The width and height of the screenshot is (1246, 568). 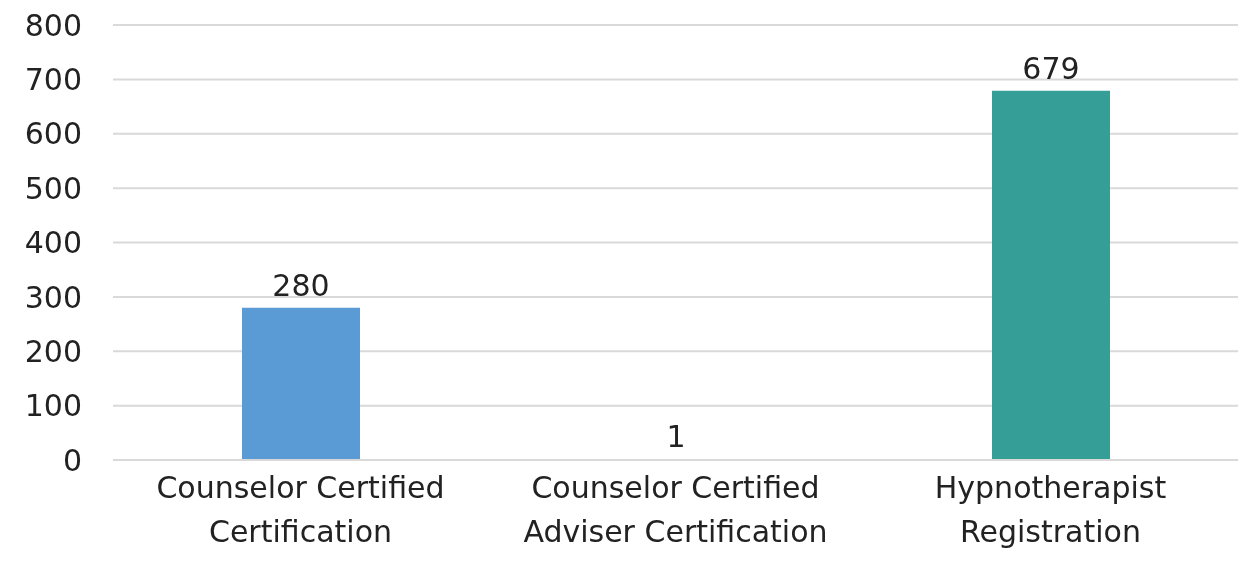 What do you see at coordinates (53, 25) in the screenshot?
I see `y-tick-label: 800` at bounding box center [53, 25].